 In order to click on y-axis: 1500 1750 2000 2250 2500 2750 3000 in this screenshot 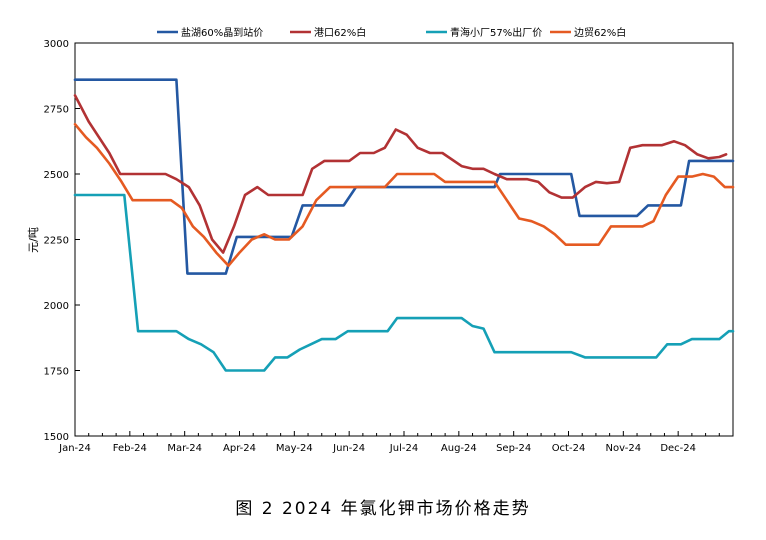, I will do `click(62, 241)`.